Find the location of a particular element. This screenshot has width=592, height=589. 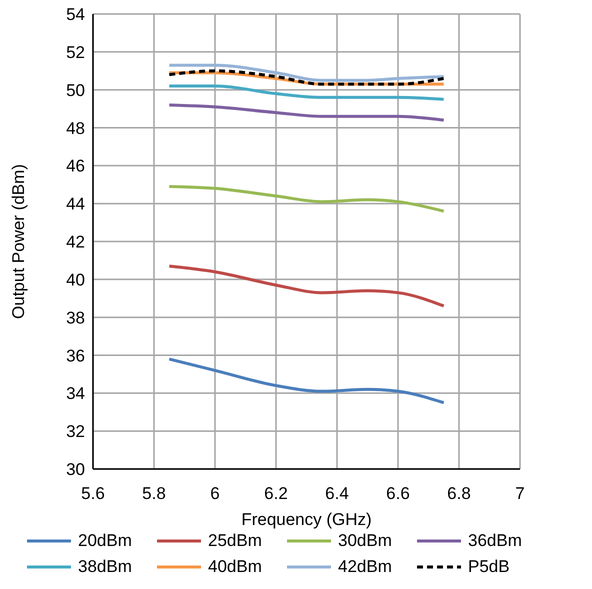

y-tick-label: 54 is located at coordinates (75, 14).